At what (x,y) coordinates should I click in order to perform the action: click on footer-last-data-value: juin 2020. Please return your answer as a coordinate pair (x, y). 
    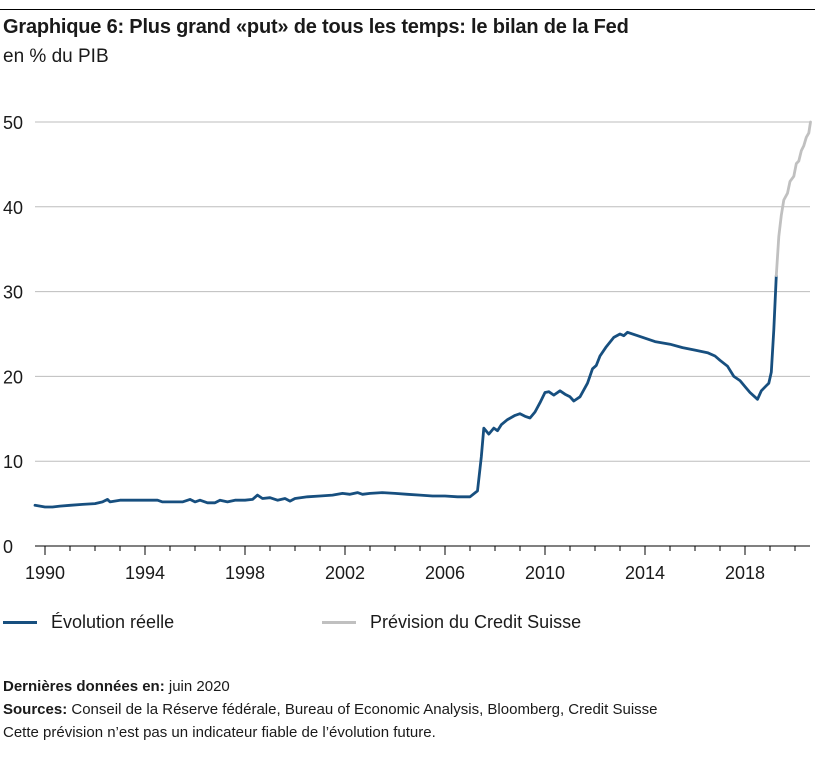
    Looking at the image, I should click on (197, 686).